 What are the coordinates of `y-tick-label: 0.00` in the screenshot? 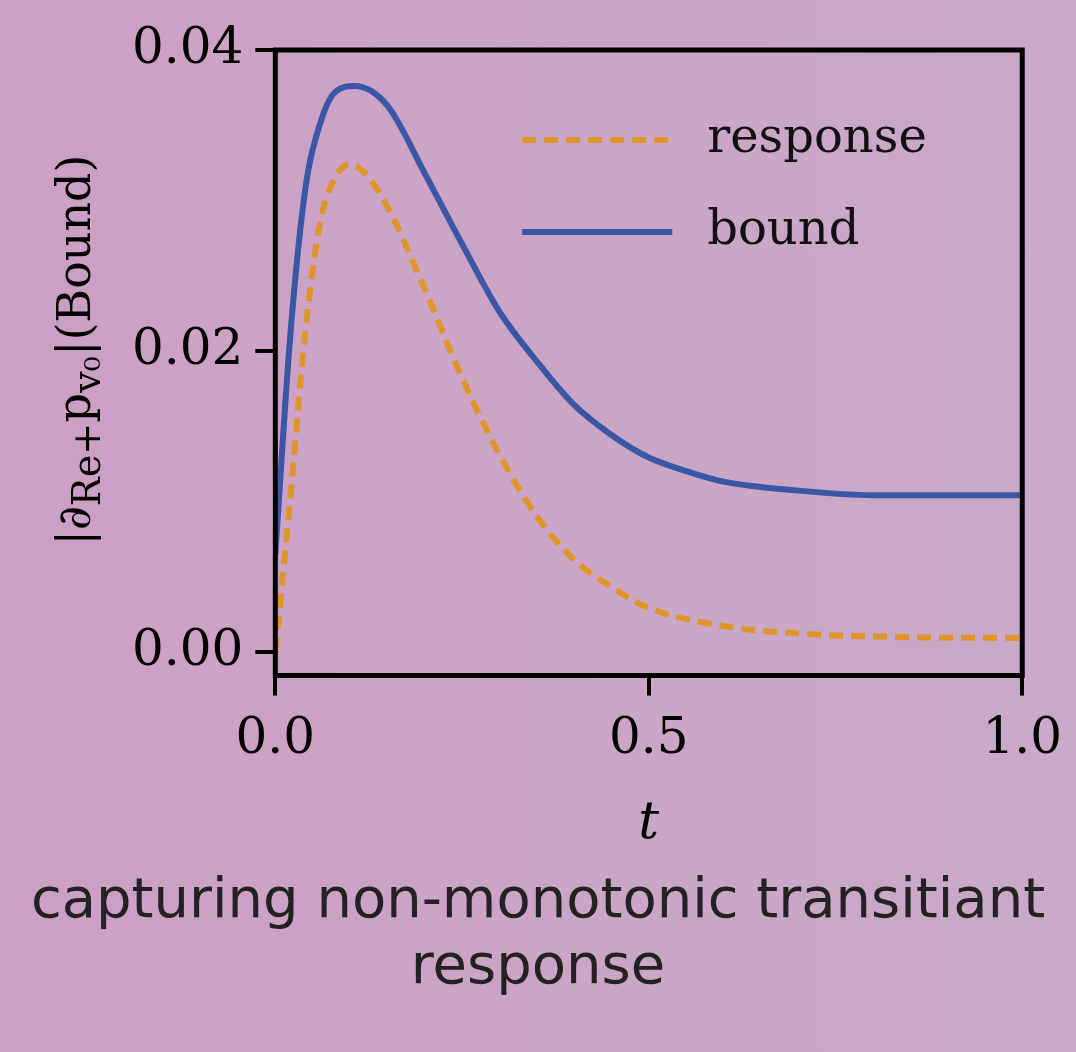 It's located at (188, 647).